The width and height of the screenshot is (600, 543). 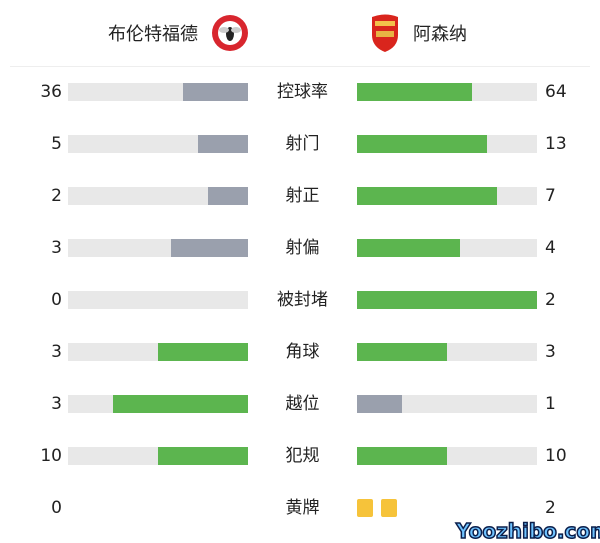 I want to click on stat-label: 控球率, so click(x=302, y=92).